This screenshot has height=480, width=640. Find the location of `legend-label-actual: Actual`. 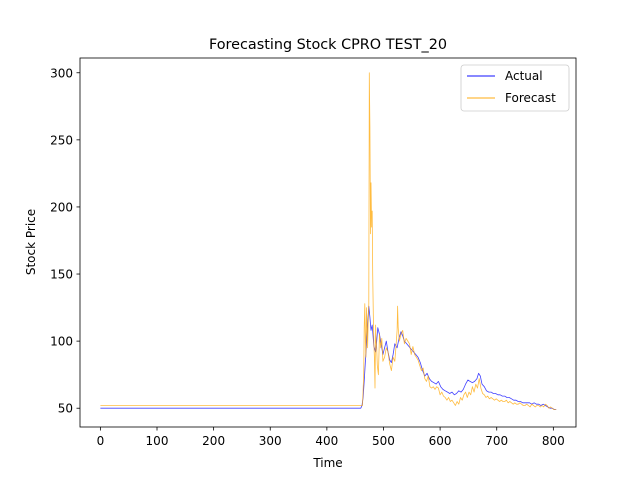

legend-label-actual: Actual is located at coordinates (524, 76).